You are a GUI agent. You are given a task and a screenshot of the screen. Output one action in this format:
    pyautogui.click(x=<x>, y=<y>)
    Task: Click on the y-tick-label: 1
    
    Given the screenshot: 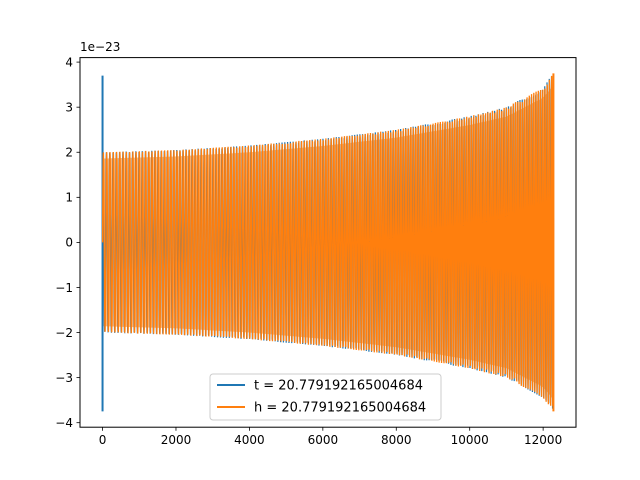 What is the action you would take?
    pyautogui.click(x=69, y=198)
    